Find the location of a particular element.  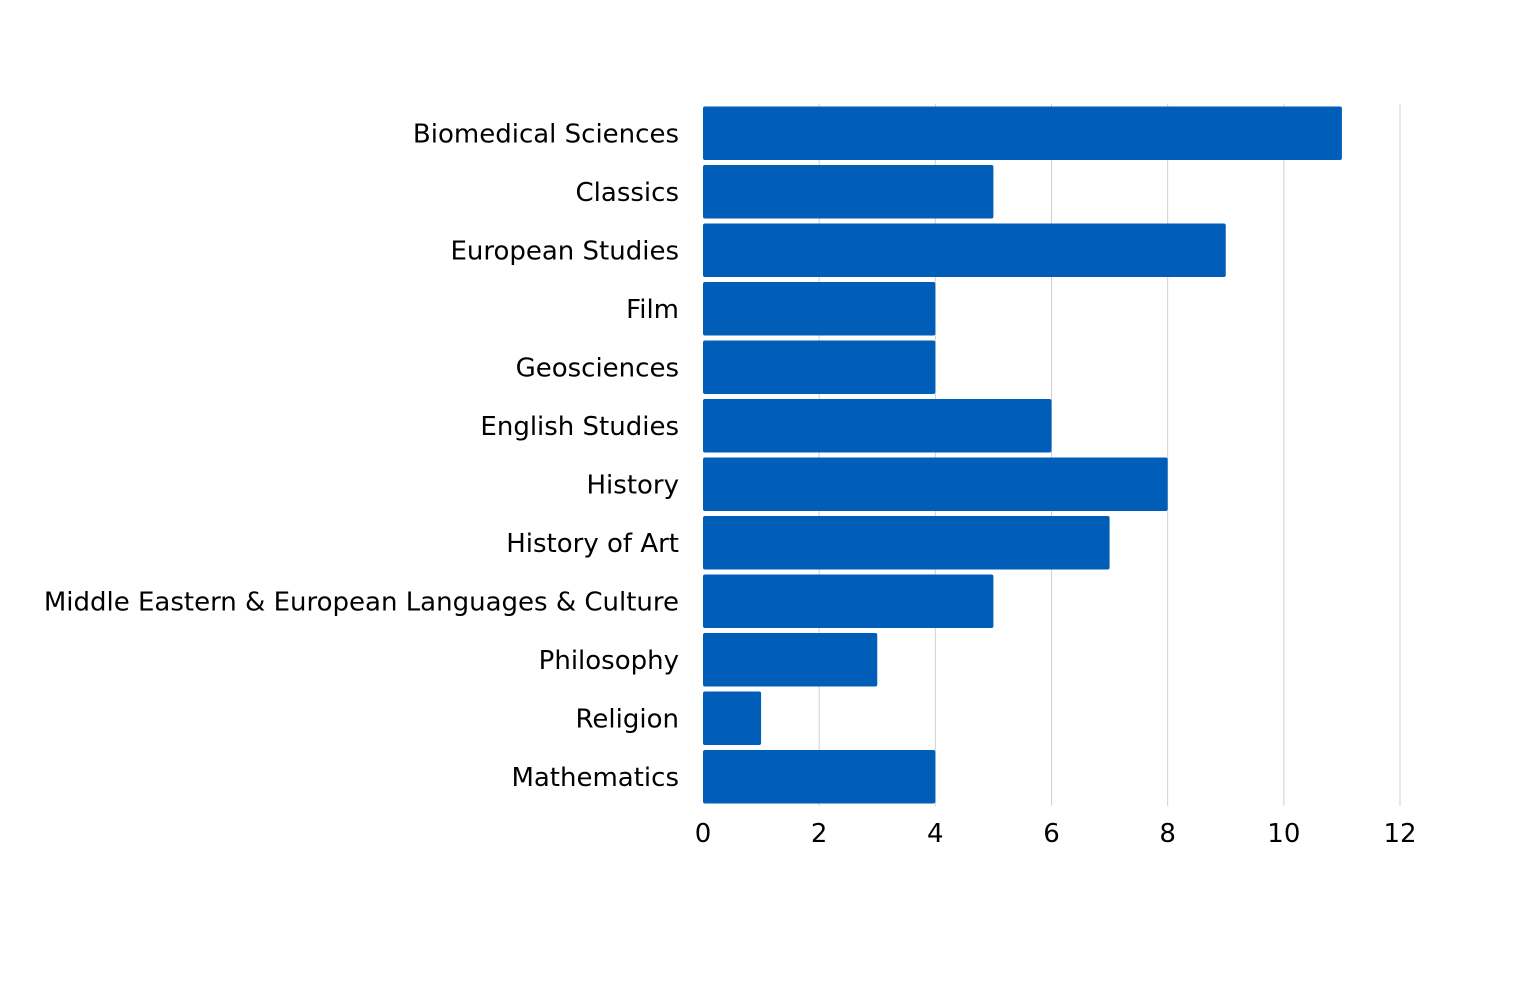

bar-english-studies is located at coordinates (877, 426).